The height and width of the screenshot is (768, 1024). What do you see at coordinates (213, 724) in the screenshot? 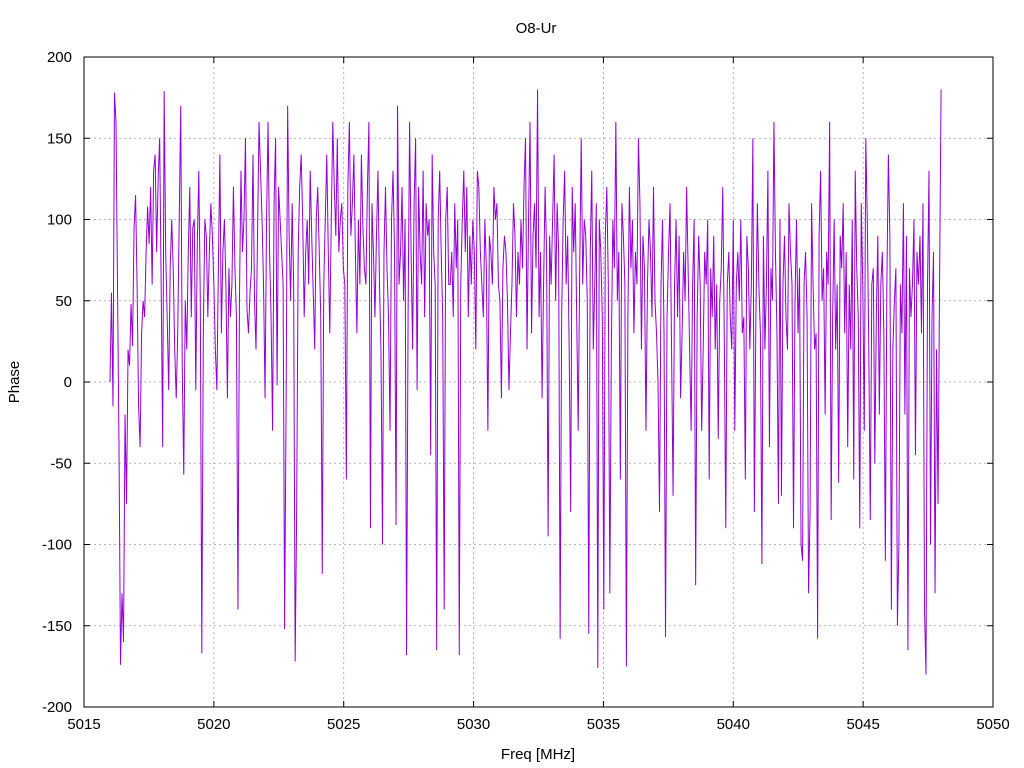
I see `x-tick-label: 5020` at bounding box center [213, 724].